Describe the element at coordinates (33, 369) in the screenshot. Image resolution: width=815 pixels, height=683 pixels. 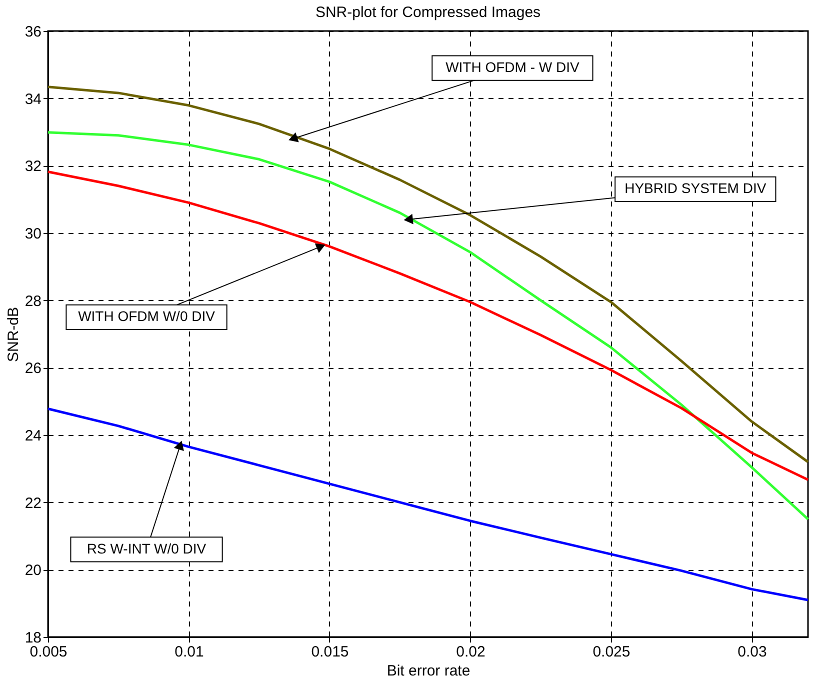
I see `y-tick-label: 26` at that location.